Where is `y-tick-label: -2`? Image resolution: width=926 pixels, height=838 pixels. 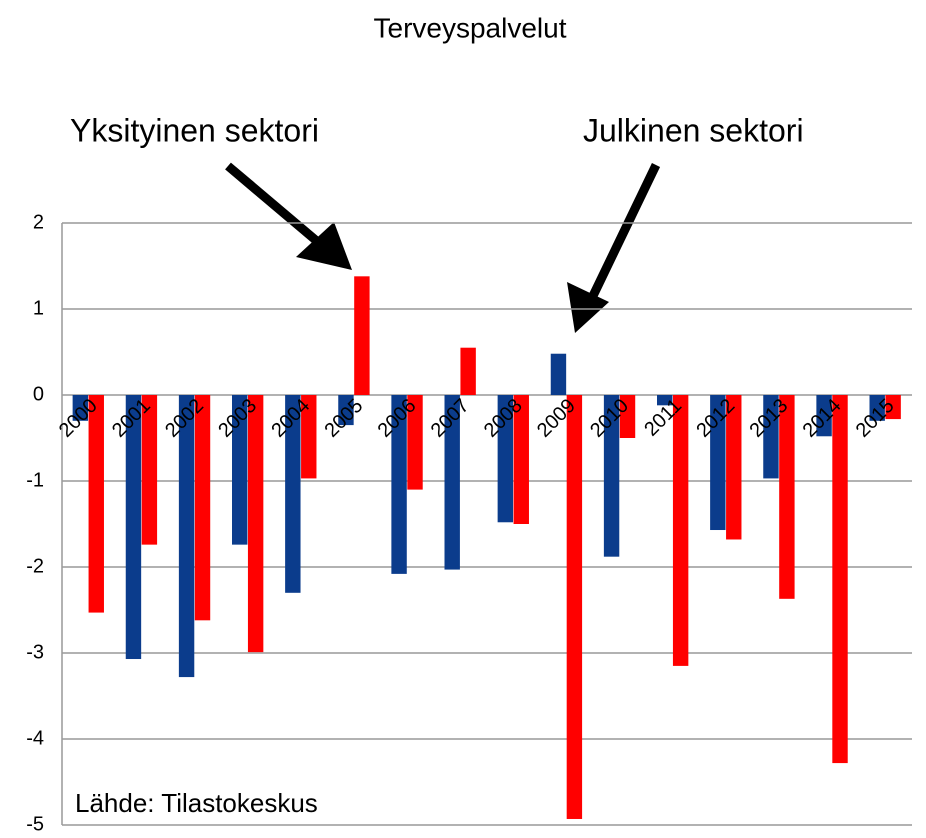
y-tick-label: -2 is located at coordinates (35, 566).